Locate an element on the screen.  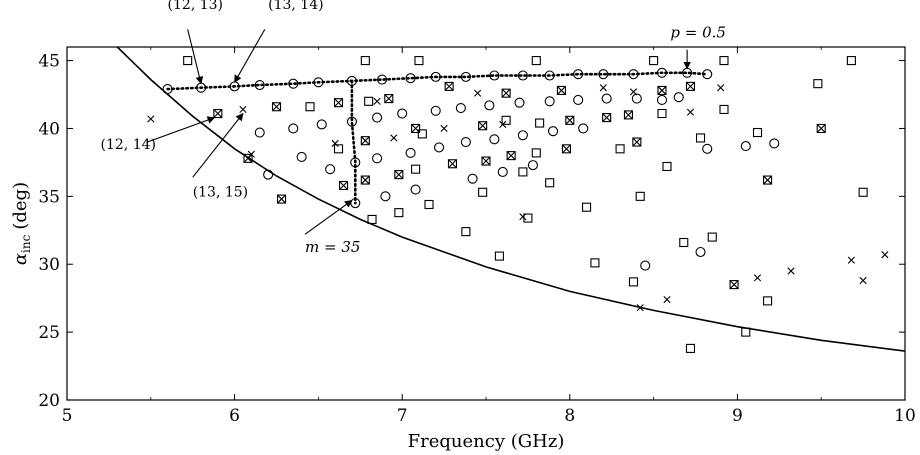
x-tick-label: 6 is located at coordinates (234, 416).